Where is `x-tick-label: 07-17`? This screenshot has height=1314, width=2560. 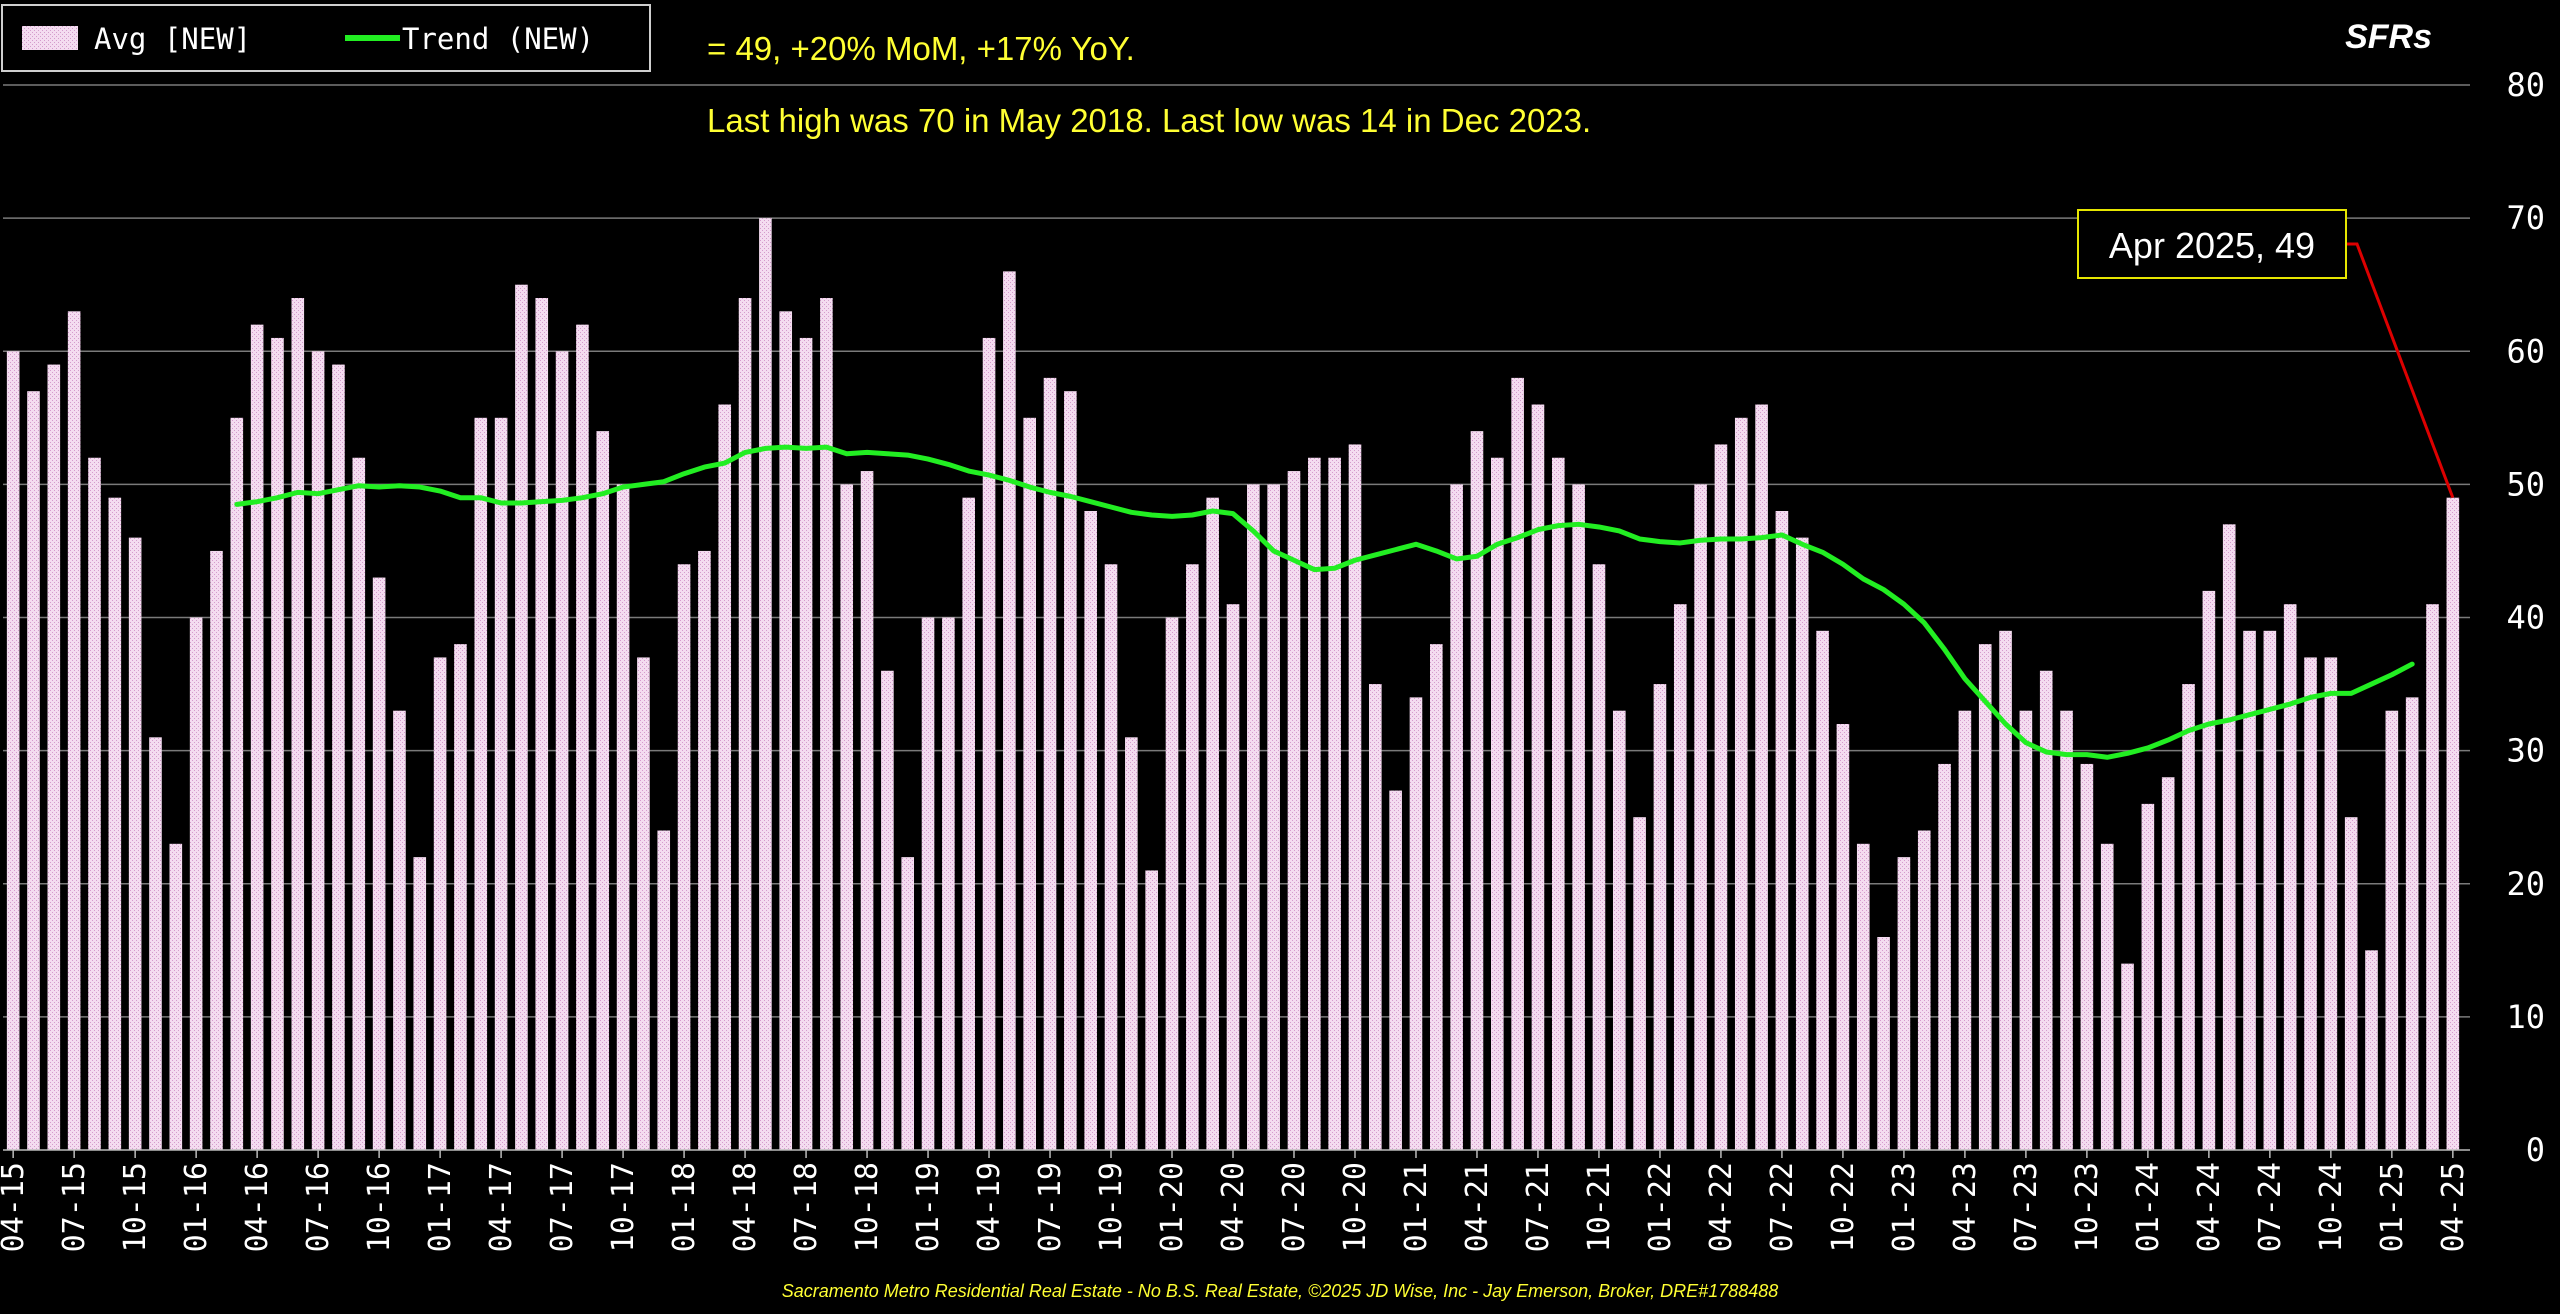
x-tick-label: 07-17 is located at coordinates (562, 1207).